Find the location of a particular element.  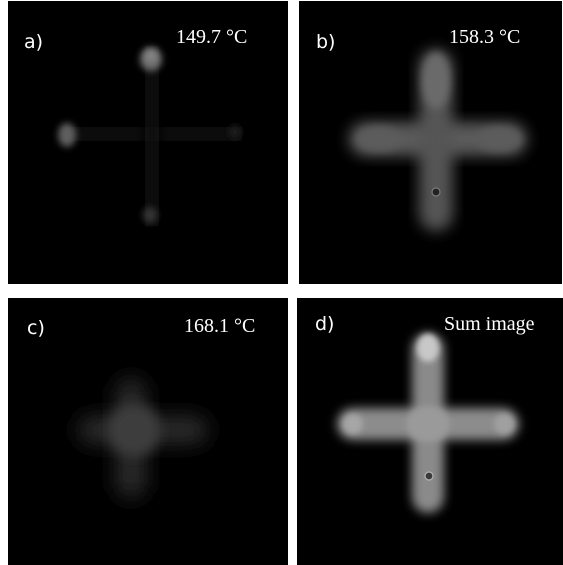

panel-a-label: a) is located at coordinates (34, 42).